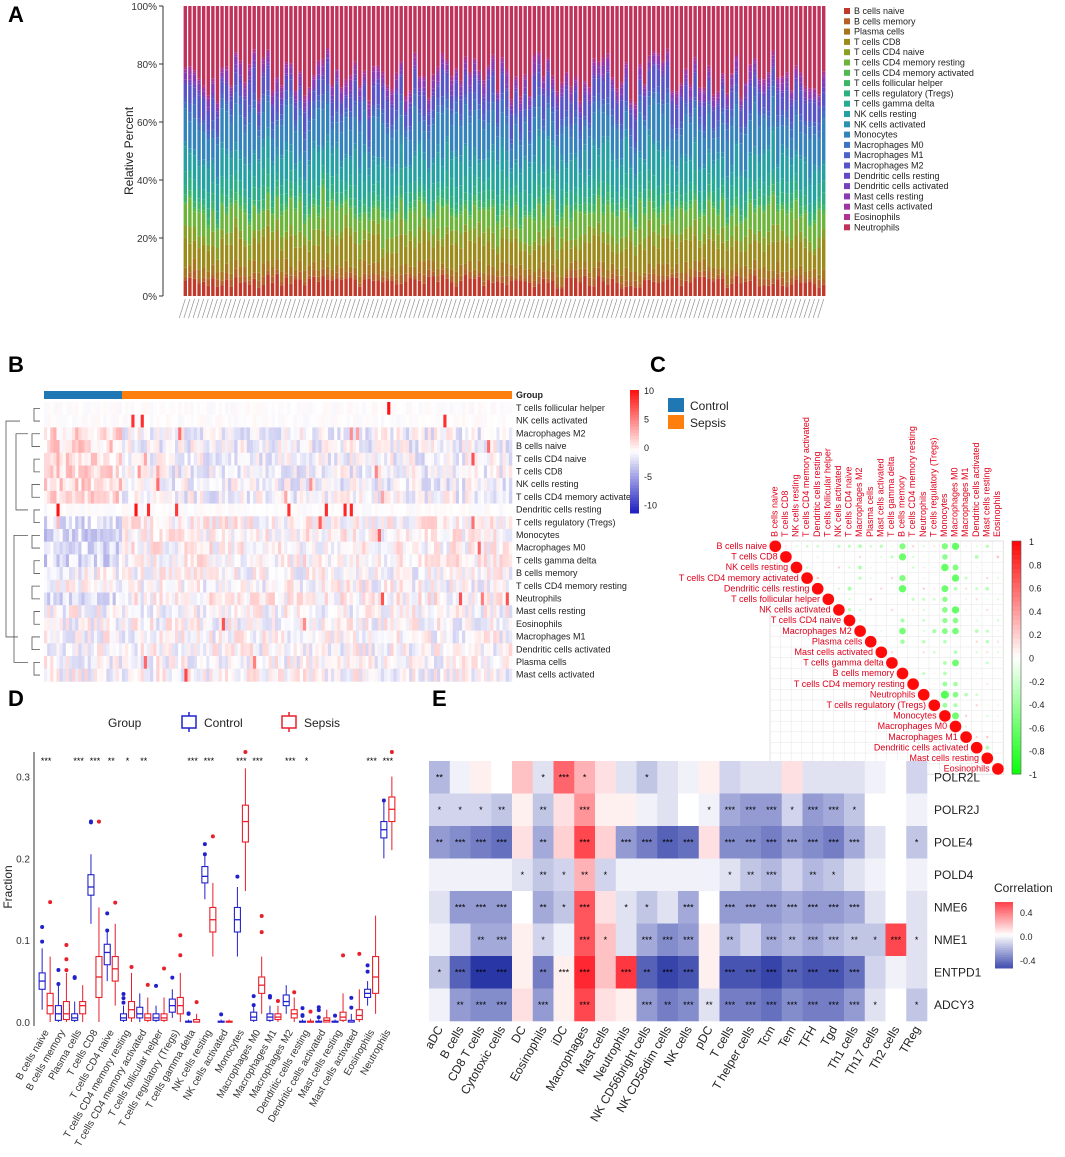 Image resolution: width=1065 pixels, height=1157 pixels. I want to click on a-legend-label: Macrophages M2, so click(889, 166).